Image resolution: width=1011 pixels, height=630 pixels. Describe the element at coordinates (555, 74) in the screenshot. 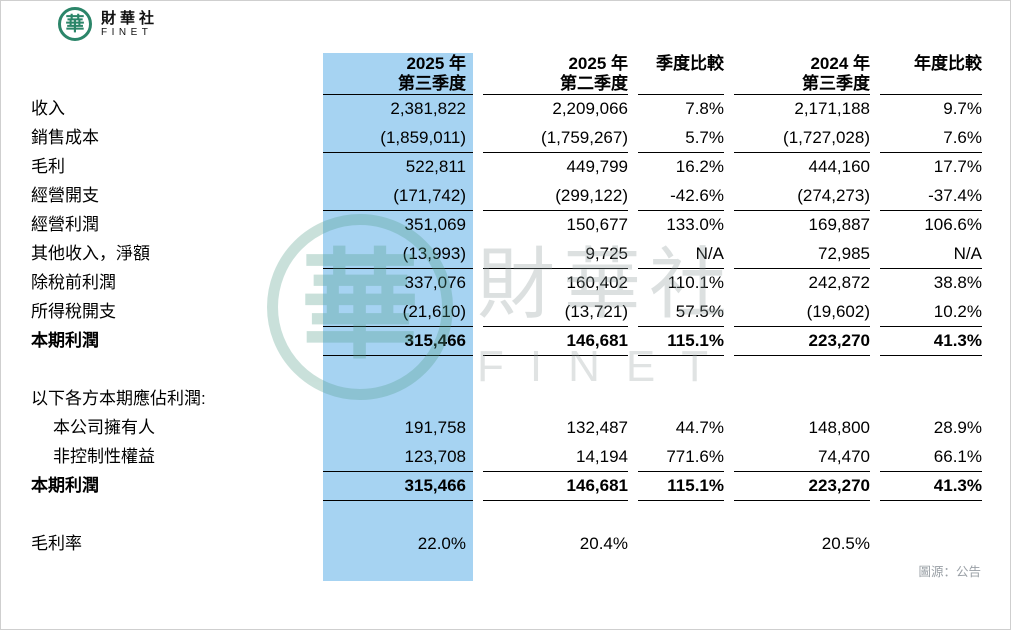

I see `header-2025-q2: 2025 年 第二季度` at that location.